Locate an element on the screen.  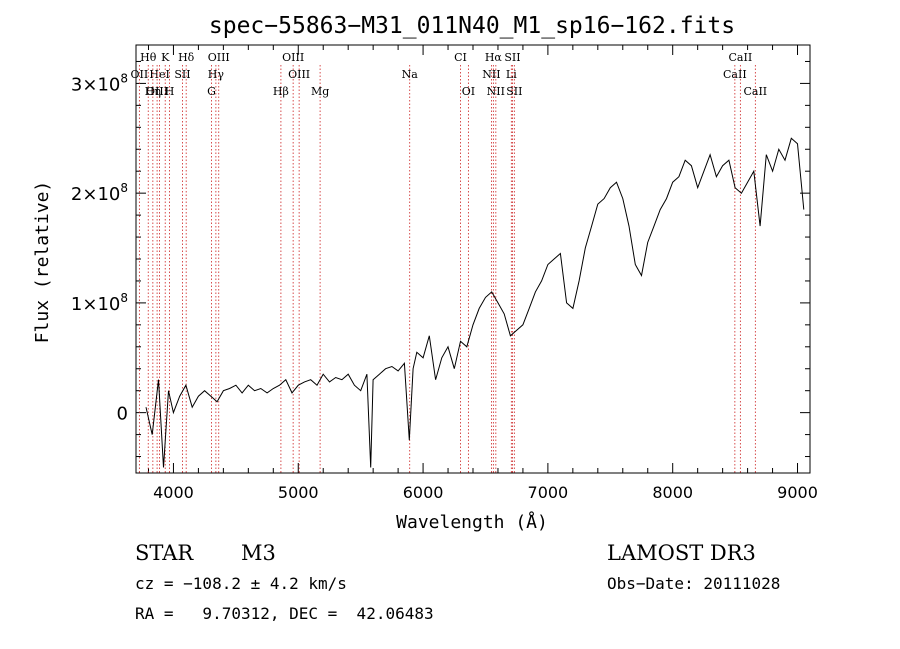
line-marker-label: K is located at coordinates (165, 57).